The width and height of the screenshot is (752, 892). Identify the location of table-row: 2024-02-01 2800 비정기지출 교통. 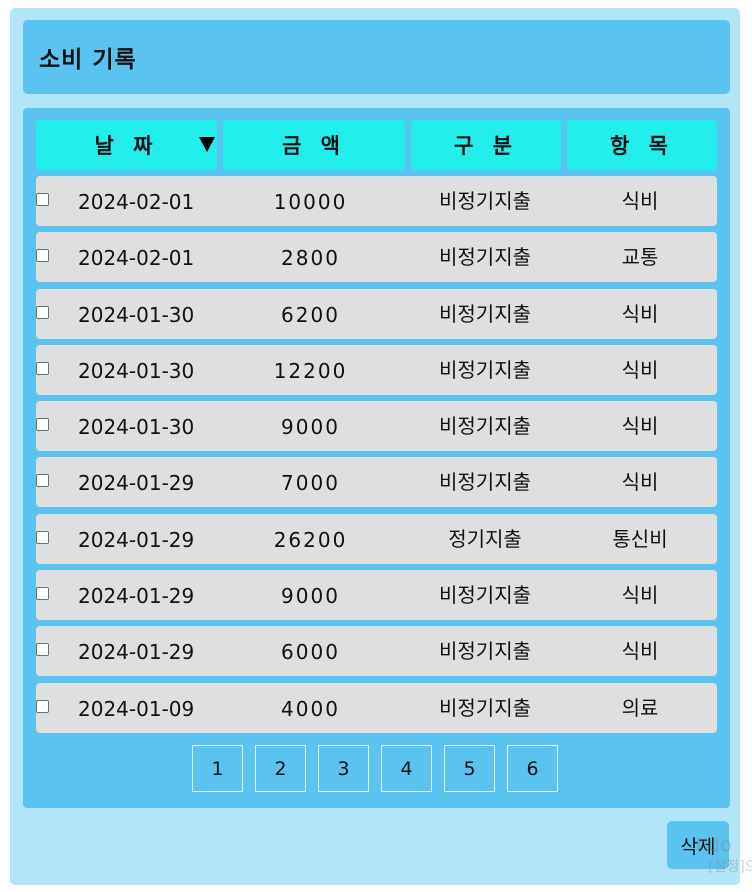
(376, 257).